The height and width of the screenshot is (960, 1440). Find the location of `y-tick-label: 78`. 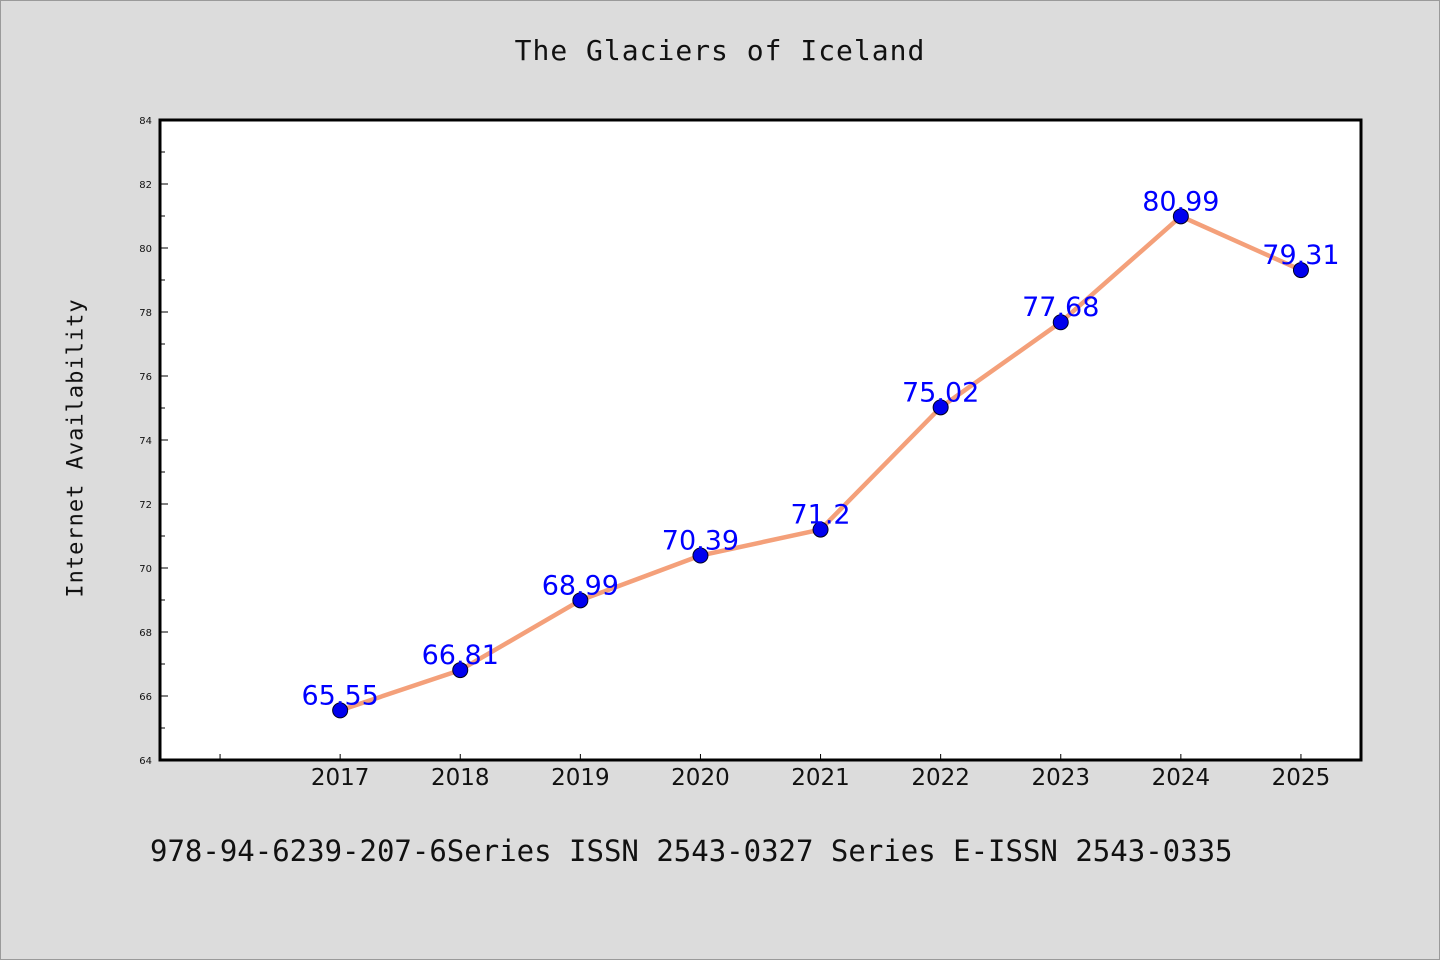

y-tick-label: 78 is located at coordinates (145, 313).